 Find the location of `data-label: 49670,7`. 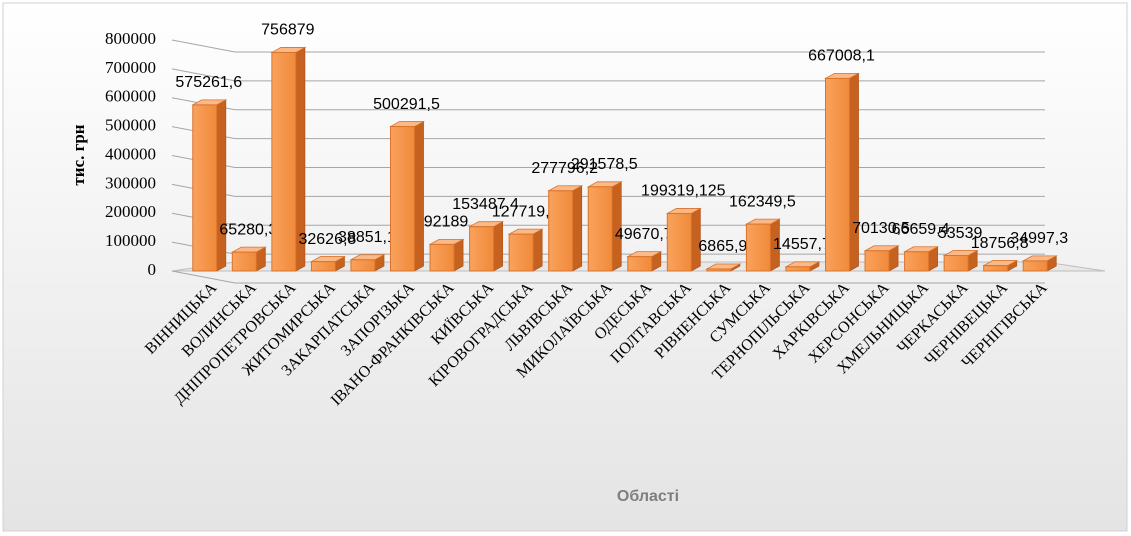

data-label: 49670,7 is located at coordinates (644, 234).